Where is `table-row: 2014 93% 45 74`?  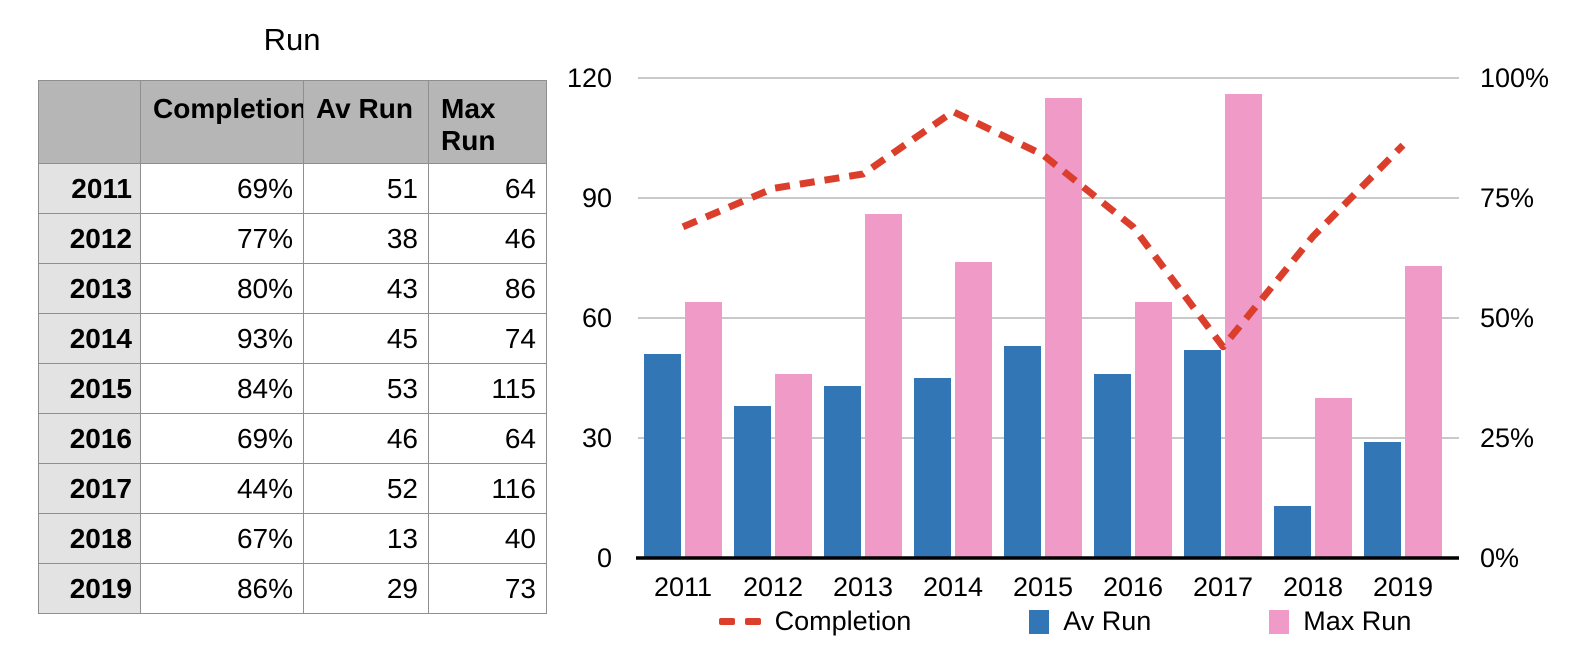
table-row: 2014 93% 45 74 is located at coordinates (292, 338).